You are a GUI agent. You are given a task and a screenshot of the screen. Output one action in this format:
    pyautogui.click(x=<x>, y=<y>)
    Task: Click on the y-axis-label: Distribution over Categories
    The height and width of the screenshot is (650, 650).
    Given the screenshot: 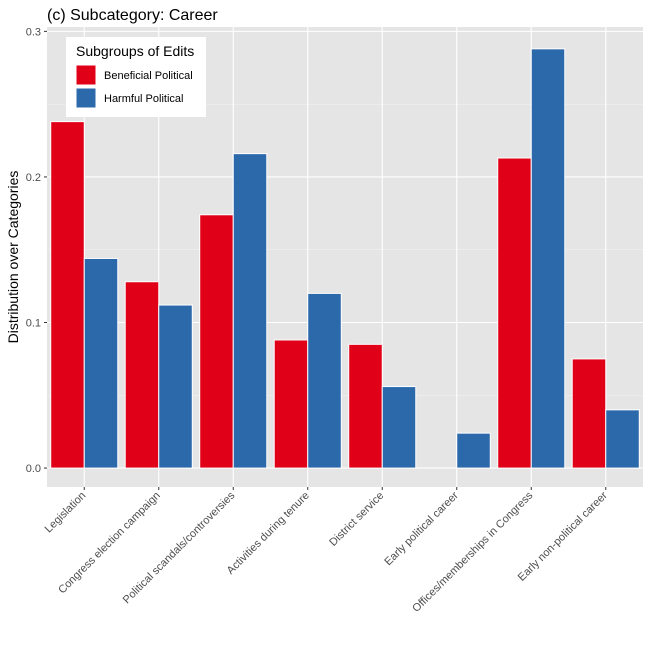 What is the action you would take?
    pyautogui.click(x=13, y=257)
    